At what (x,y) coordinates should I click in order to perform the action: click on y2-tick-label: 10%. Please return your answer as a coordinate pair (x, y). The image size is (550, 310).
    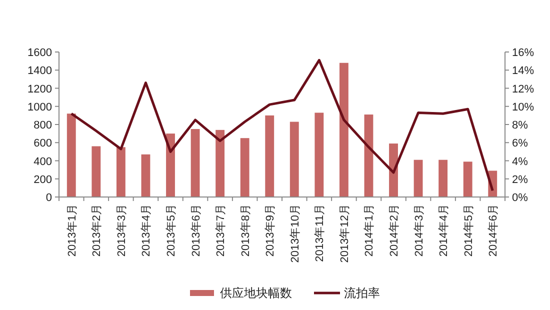
    Looking at the image, I should click on (523, 107).